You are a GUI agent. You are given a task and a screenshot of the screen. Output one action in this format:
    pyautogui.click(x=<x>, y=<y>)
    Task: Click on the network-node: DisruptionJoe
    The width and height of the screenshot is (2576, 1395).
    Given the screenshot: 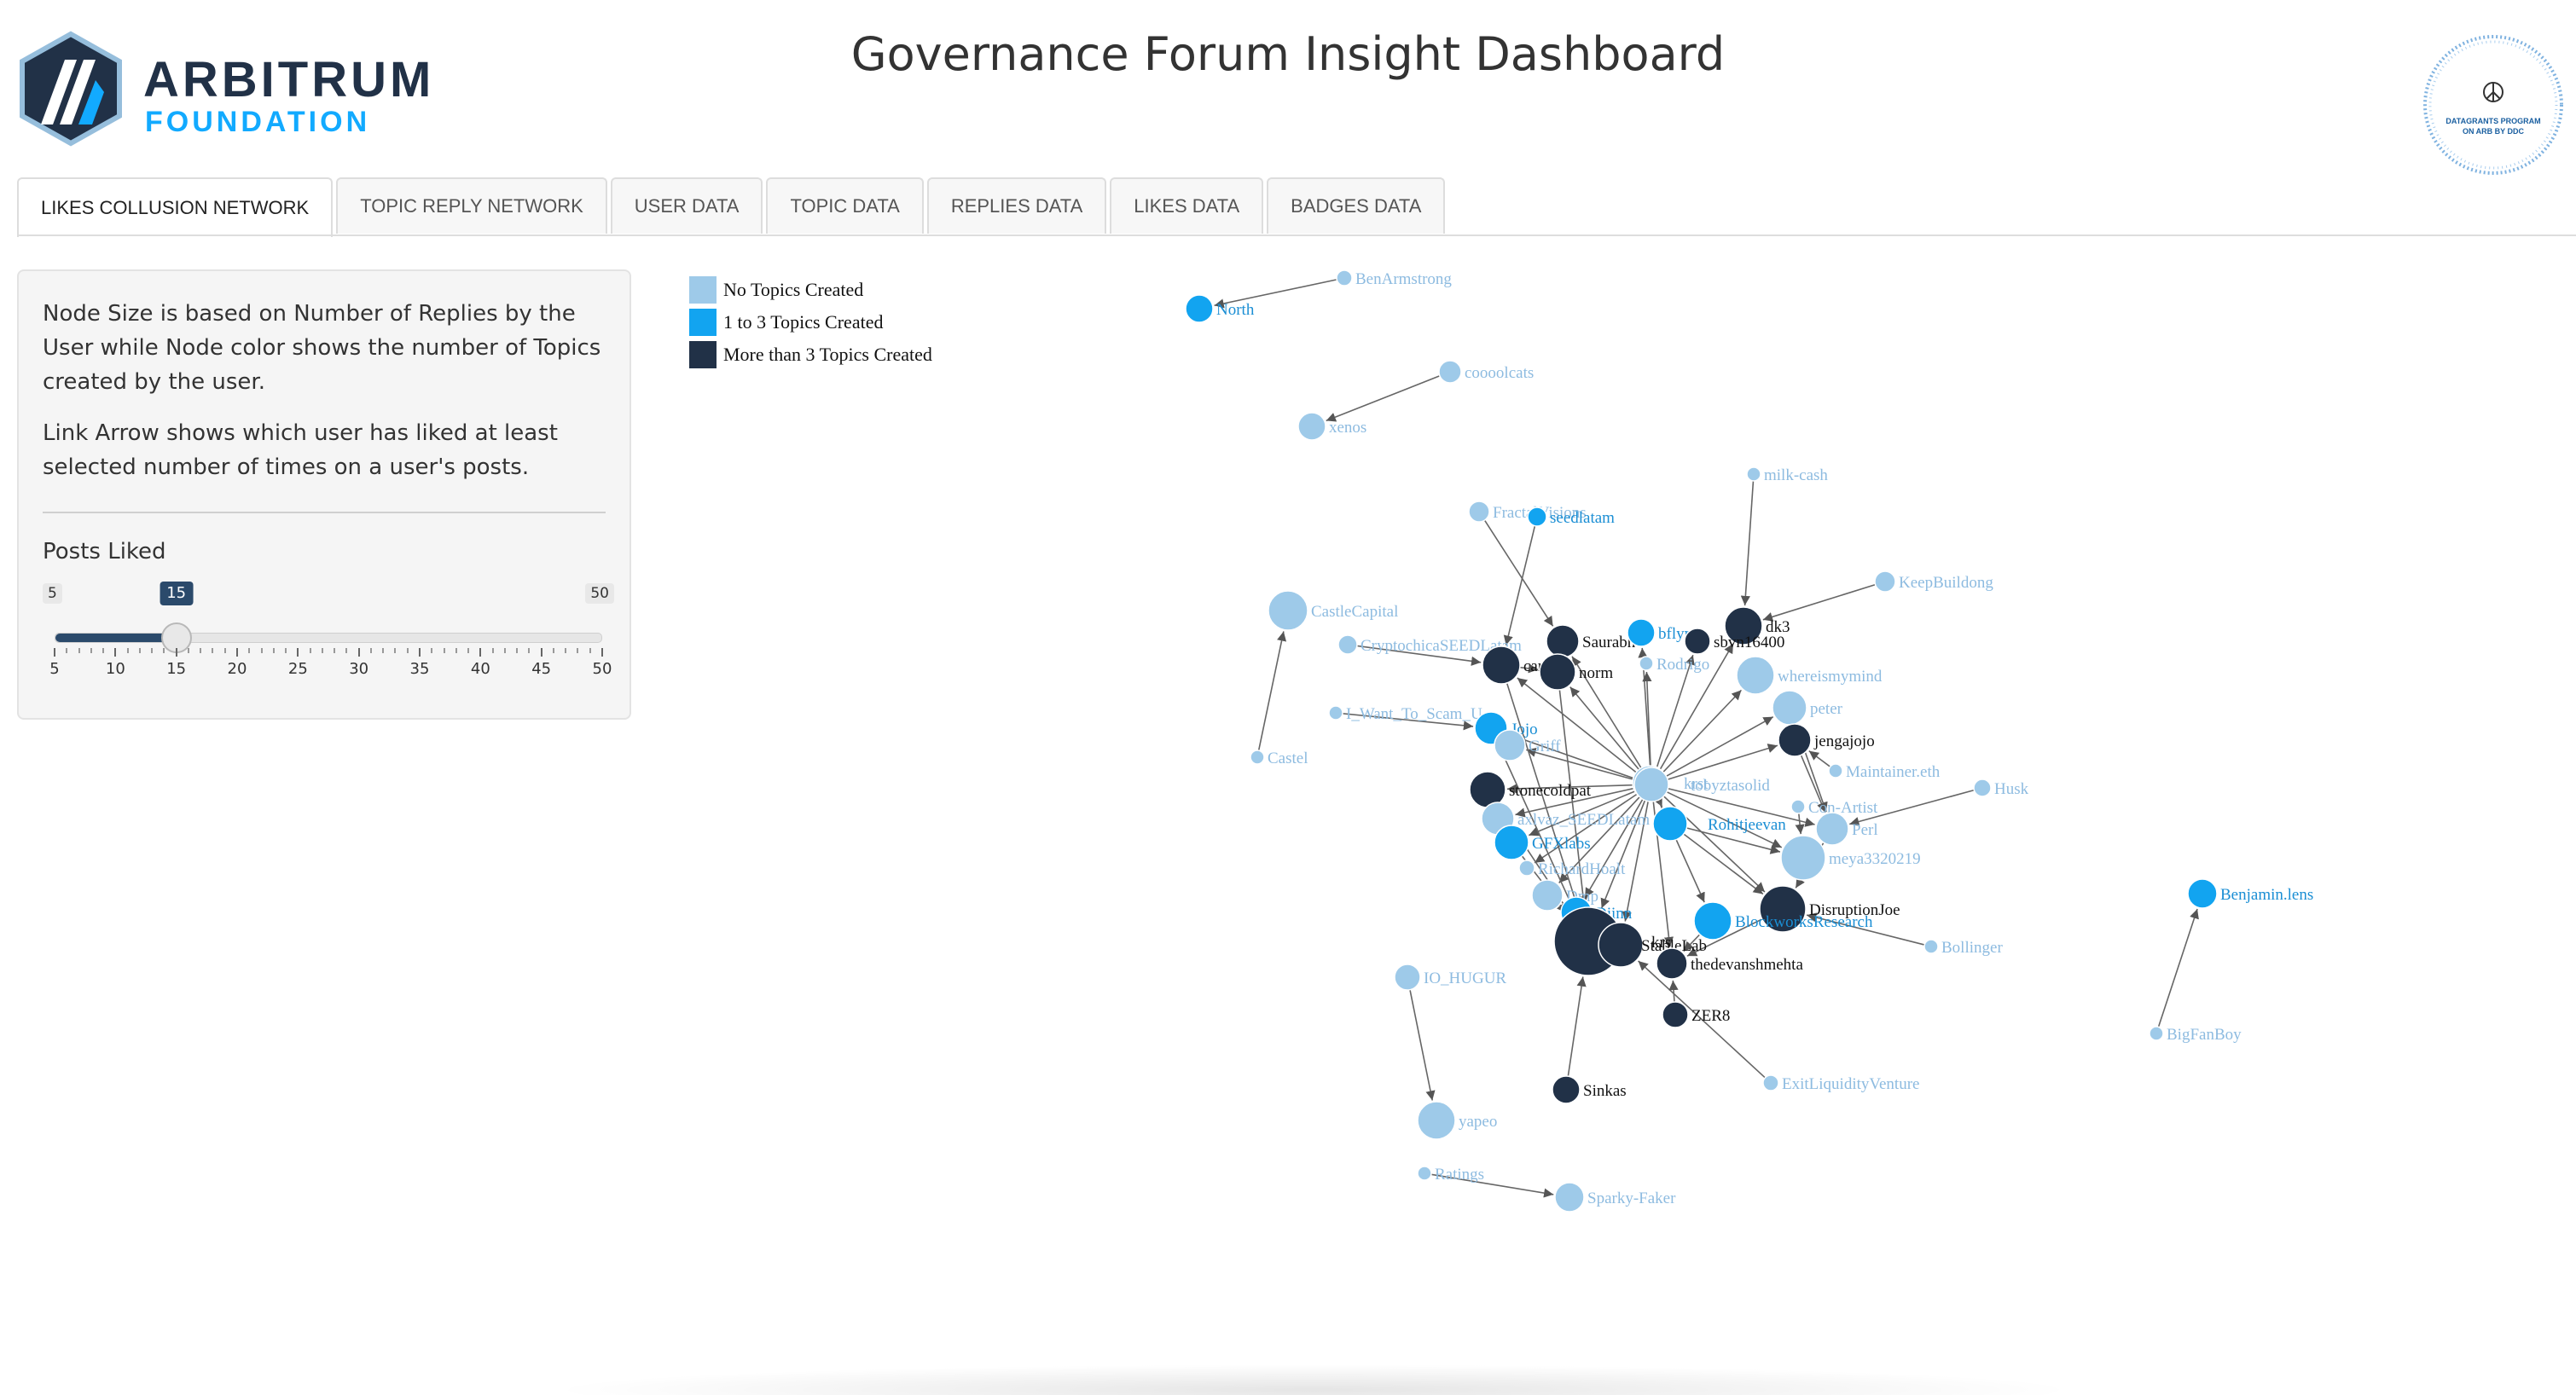 What is the action you would take?
    pyautogui.click(x=1829, y=909)
    